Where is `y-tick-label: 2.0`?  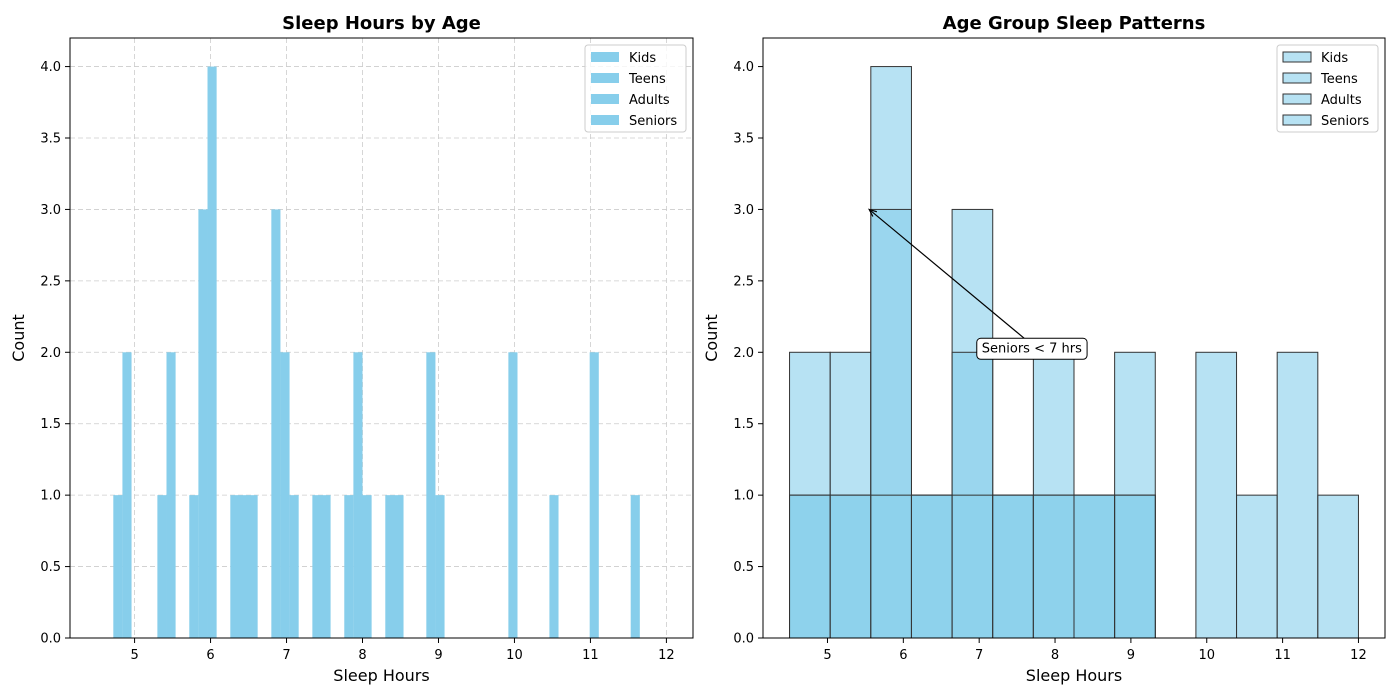 y-tick-label: 2.0 is located at coordinates (743, 353).